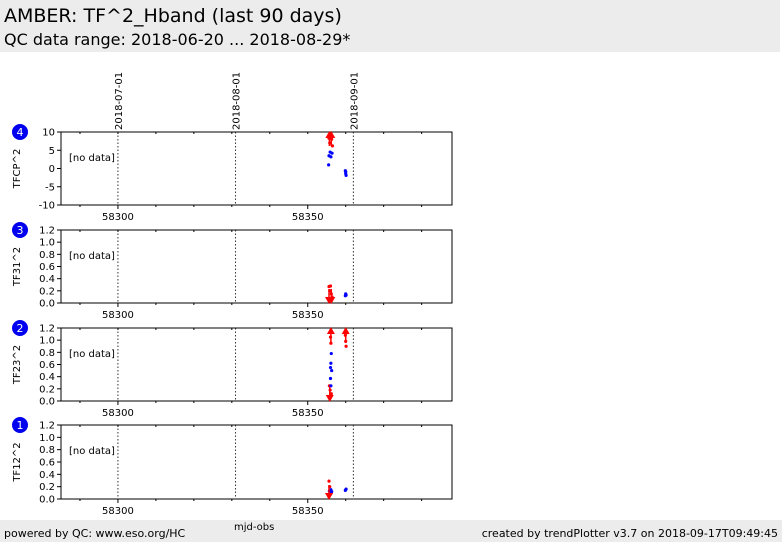 Image resolution: width=782 pixels, height=542 pixels. What do you see at coordinates (47, 206) in the screenshot?
I see `y-tick-label: -10` at bounding box center [47, 206].